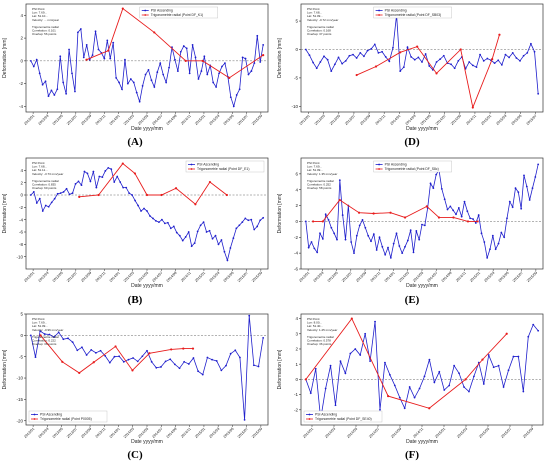 The image size is (550, 463). What do you see at coordinates (129, 120) in the screenshot?
I see `x-tick-label-a: 2014/03` at bounding box center [129, 120].